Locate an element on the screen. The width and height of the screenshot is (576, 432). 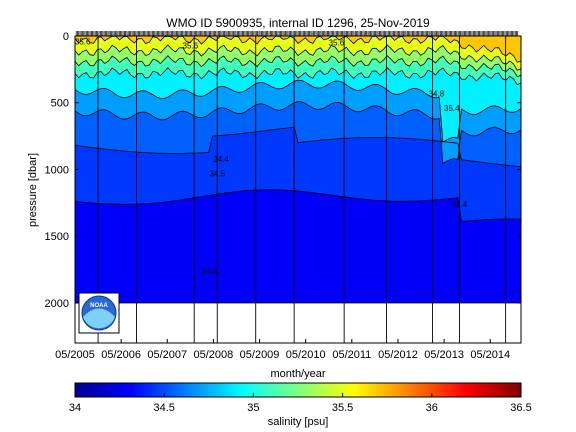
colorbar-tick-label: 34 is located at coordinates (75, 408).